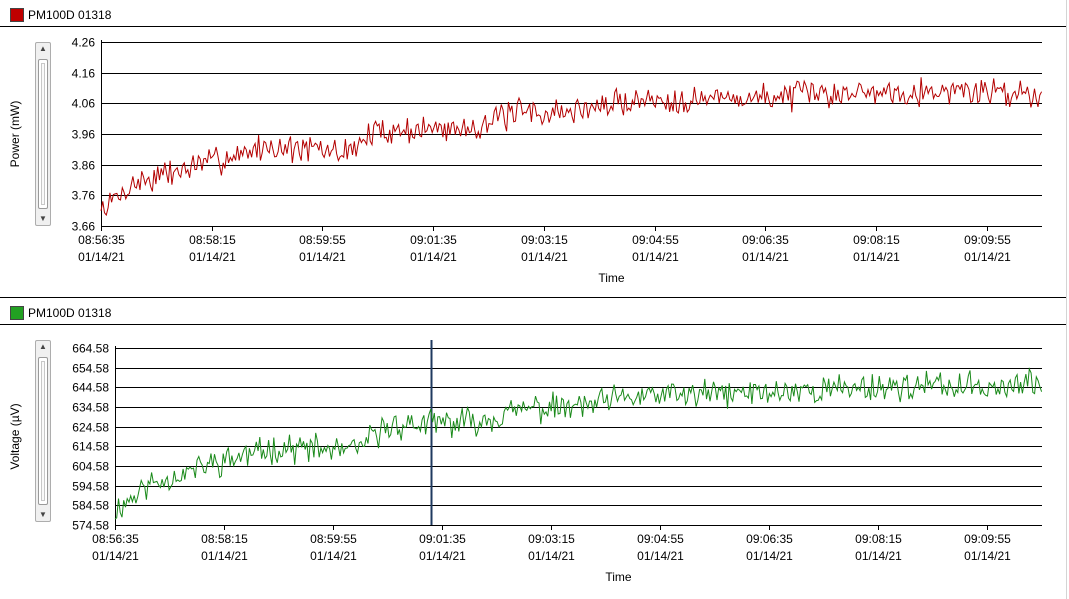  What do you see at coordinates (212, 240) in the screenshot?
I see `power-x-tick-time: 08:58:15` at bounding box center [212, 240].